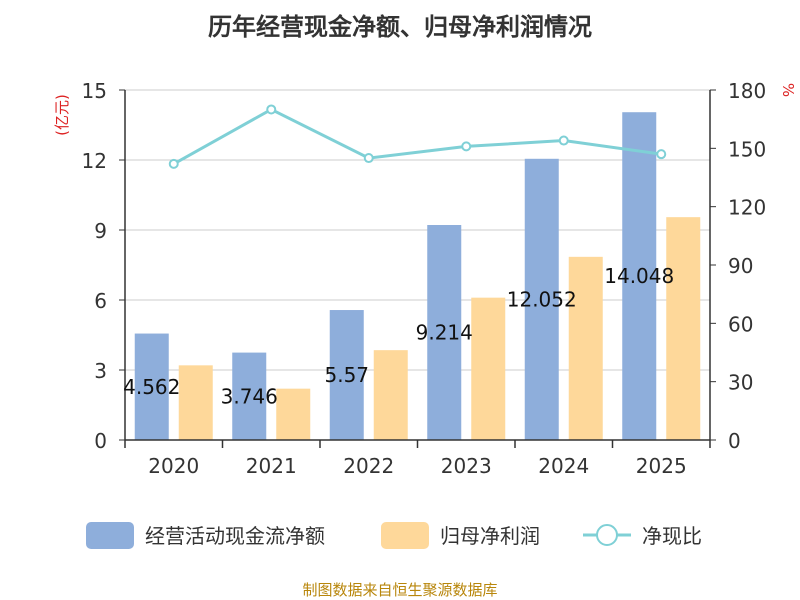  What do you see at coordinates (94, 91) in the screenshot?
I see `left-tick-label: 15` at bounding box center [94, 91].